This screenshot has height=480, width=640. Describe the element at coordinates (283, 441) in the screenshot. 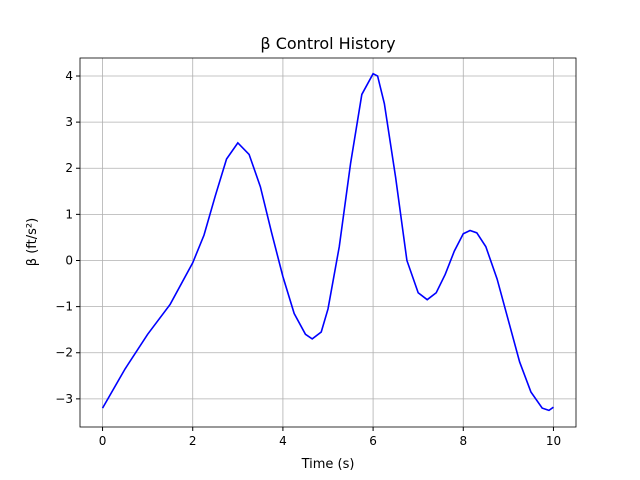

I see `x-tick-label: 4` at that location.